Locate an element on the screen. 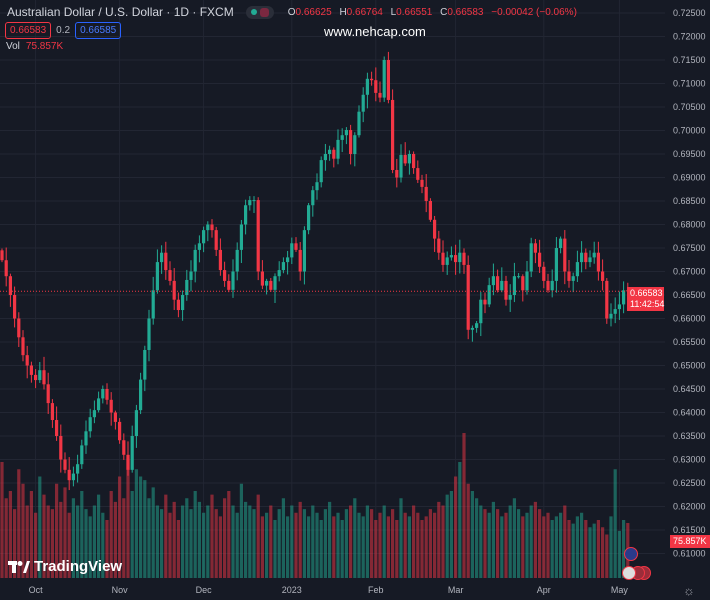 The width and height of the screenshot is (710, 600). time-axis-bg is located at coordinates (355, 589).